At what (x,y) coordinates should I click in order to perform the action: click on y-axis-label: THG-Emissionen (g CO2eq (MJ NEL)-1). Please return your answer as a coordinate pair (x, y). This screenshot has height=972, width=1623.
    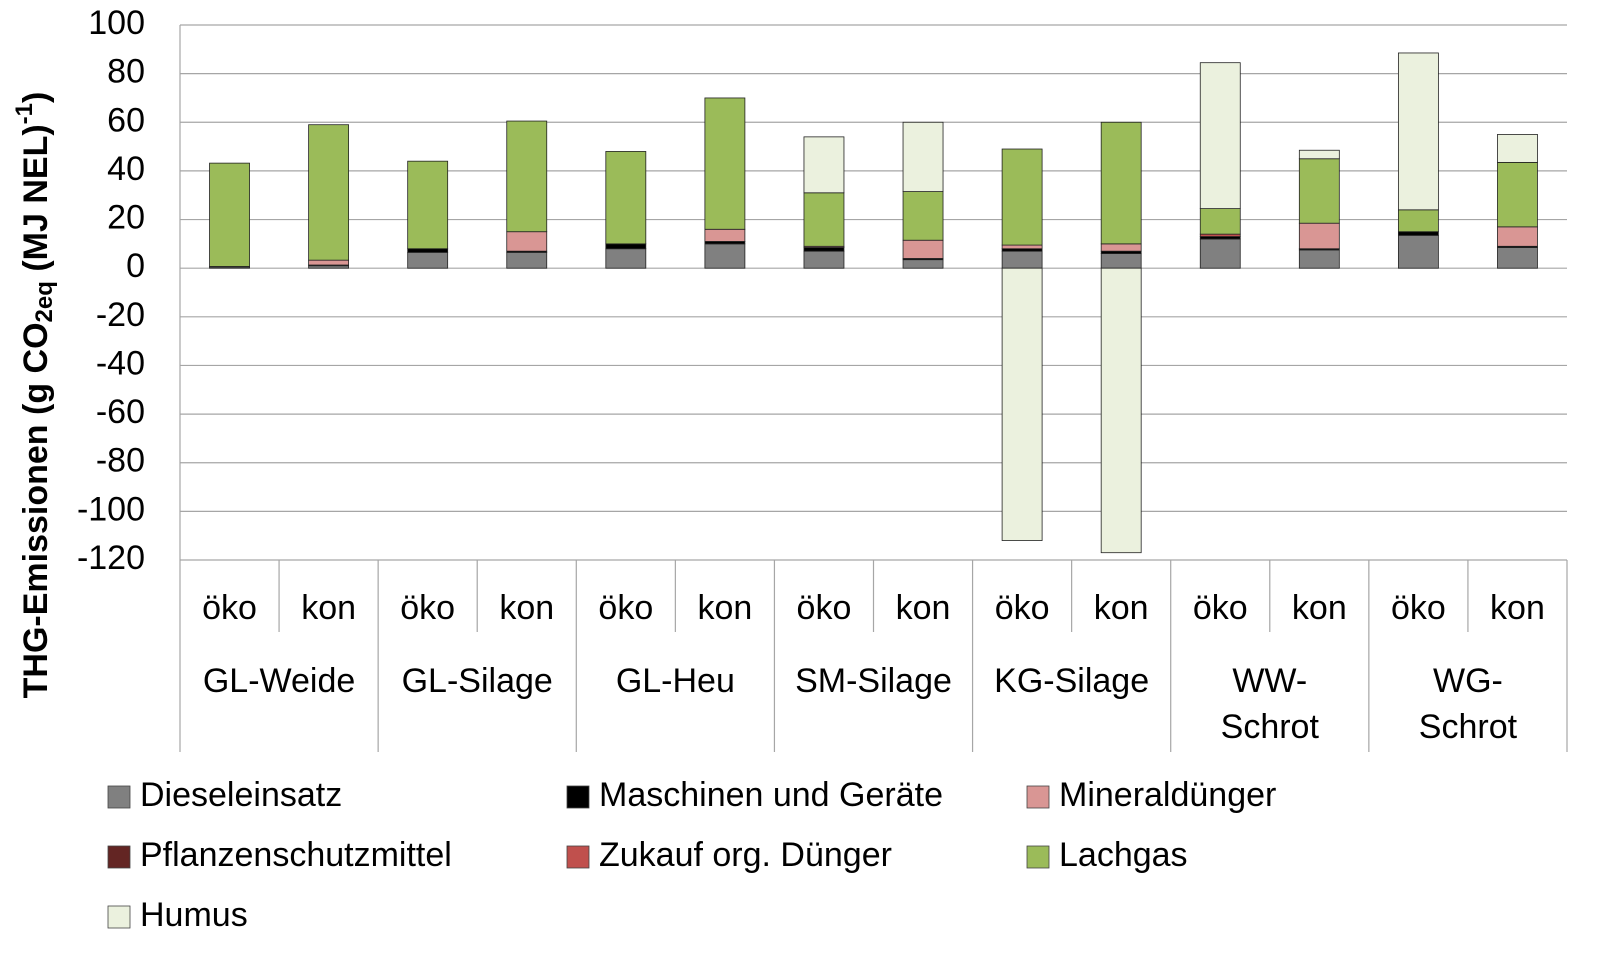
    Looking at the image, I should click on (34, 395).